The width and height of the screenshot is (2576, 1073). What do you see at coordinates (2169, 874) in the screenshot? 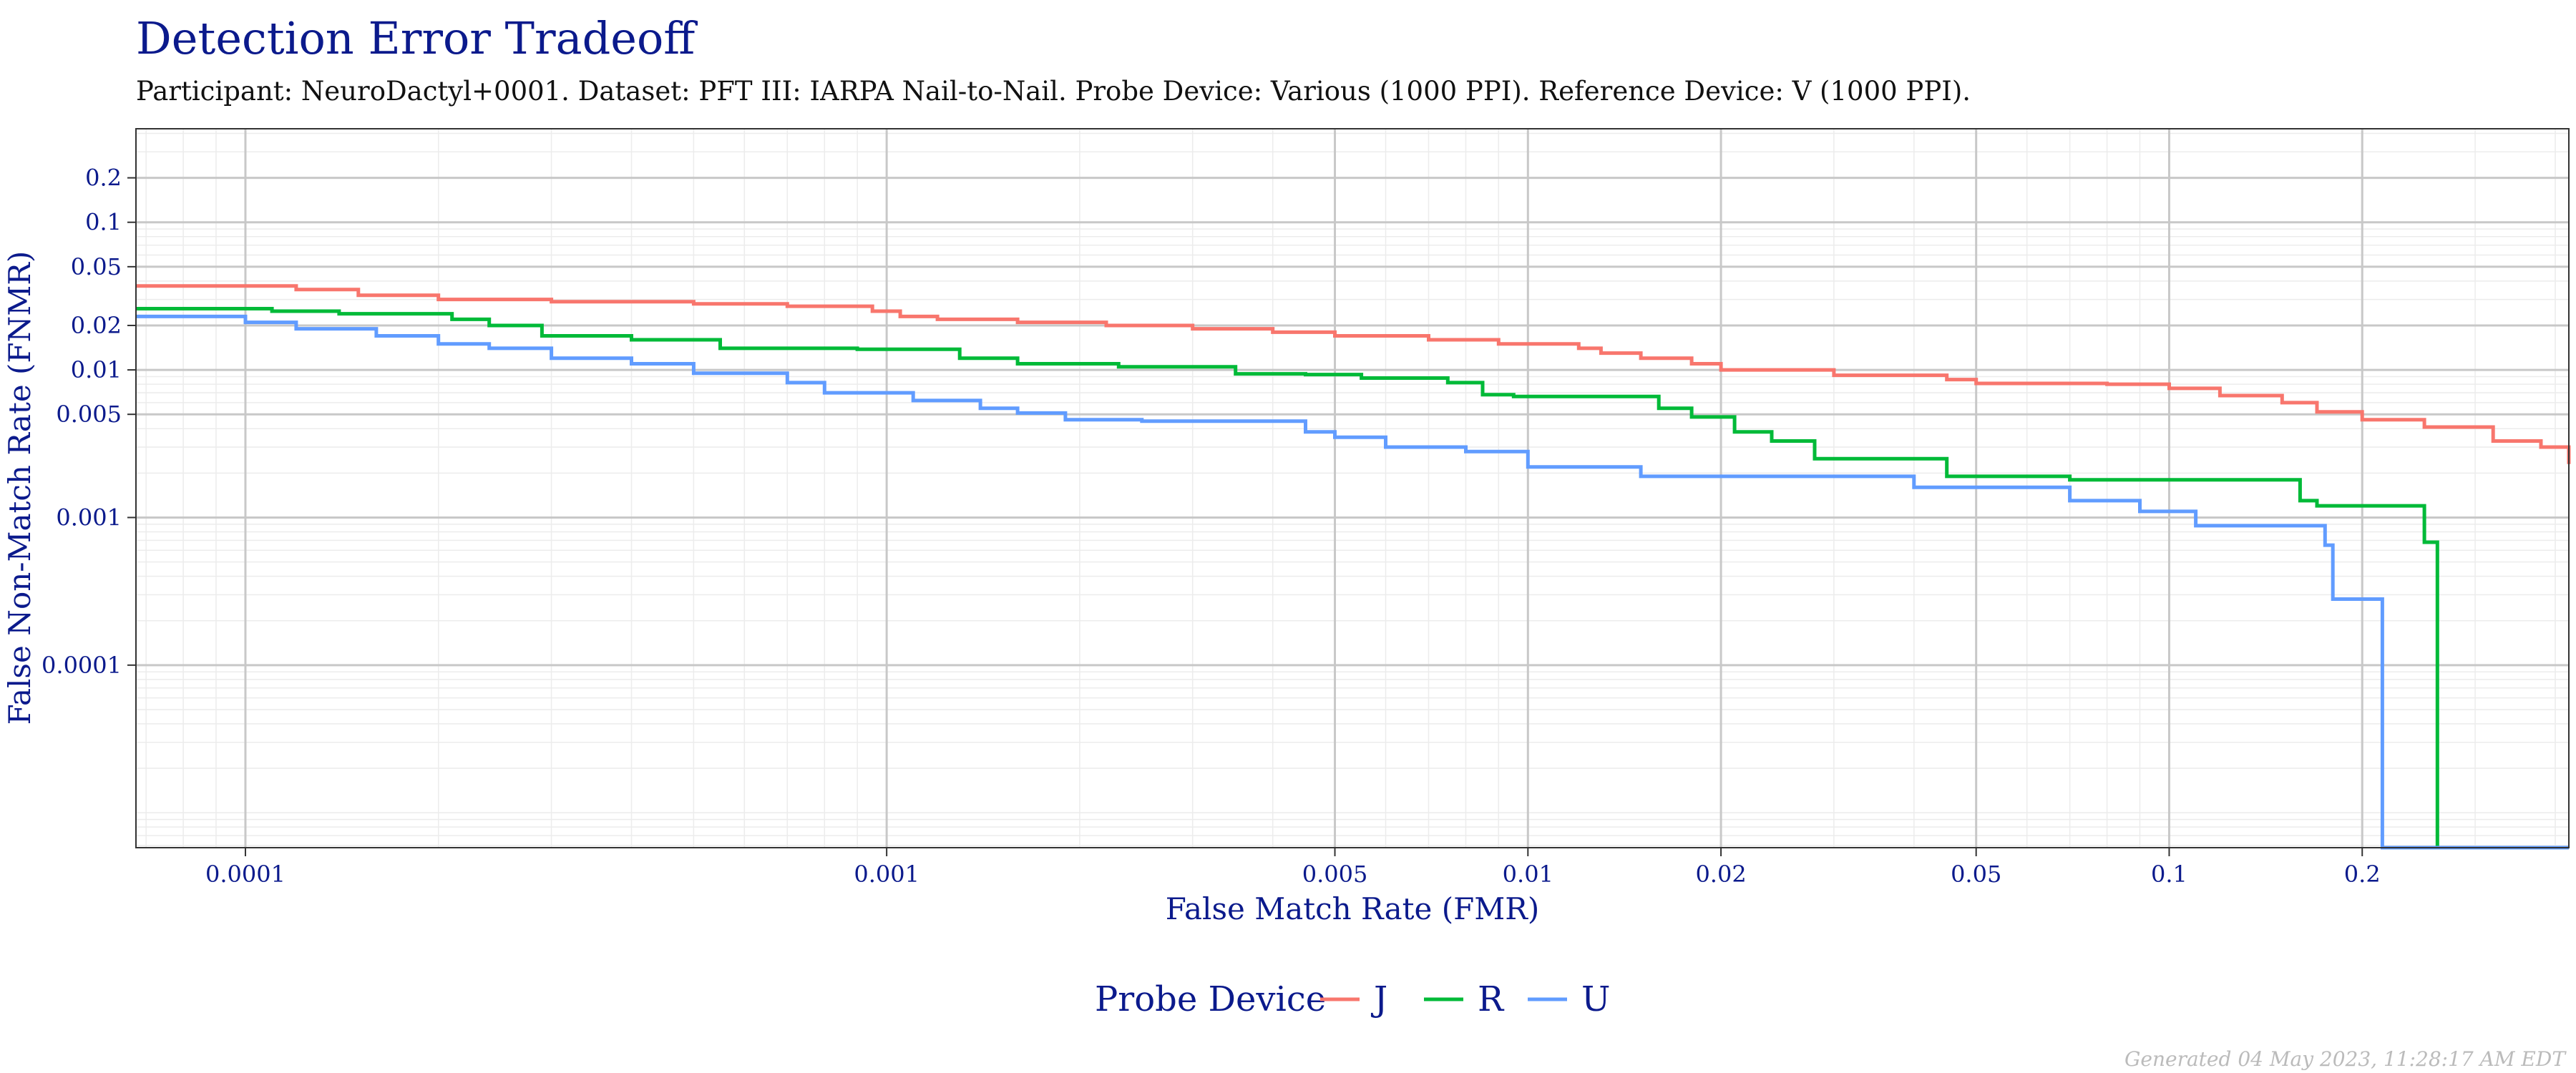
I see `x-tick-label: 0.1` at bounding box center [2169, 874].